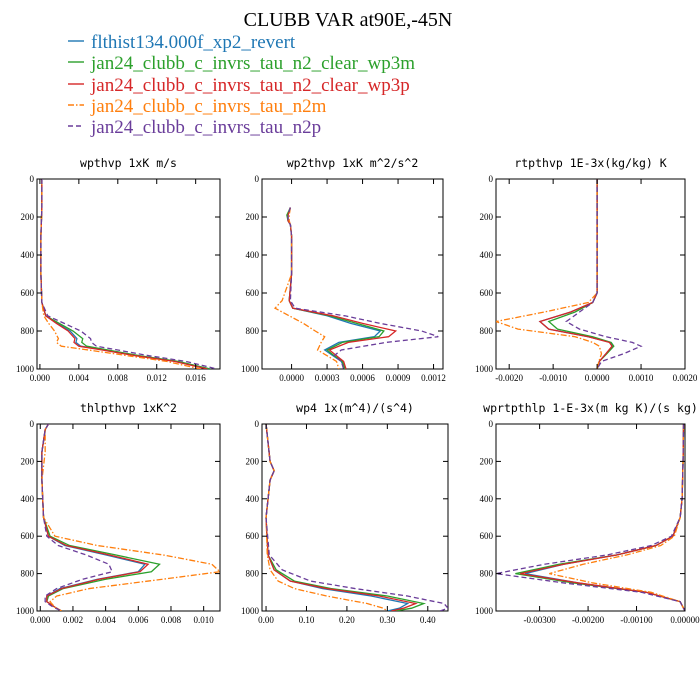  Describe the element at coordinates (590, 408) in the screenshot. I see `panel-title: wprtpthlp 1-E-3x(m kg K)/(s kg)` at that location.